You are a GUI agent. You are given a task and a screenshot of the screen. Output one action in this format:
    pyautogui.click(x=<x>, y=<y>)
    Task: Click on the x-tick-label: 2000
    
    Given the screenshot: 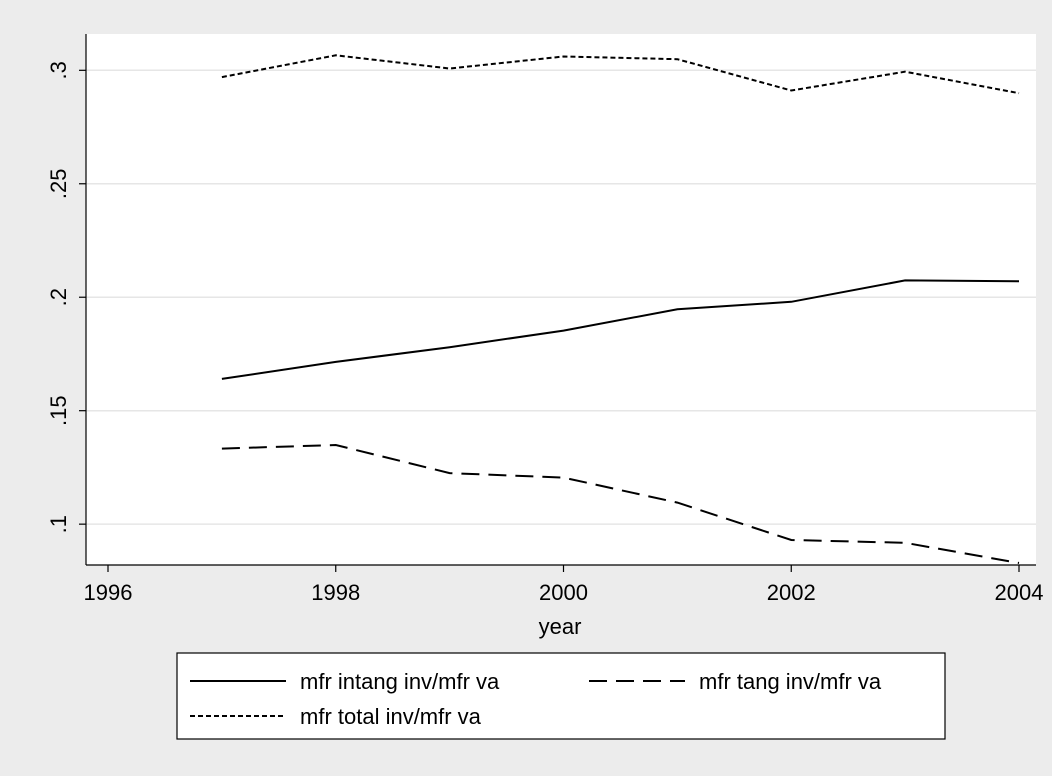 What is the action you would take?
    pyautogui.click(x=563, y=592)
    